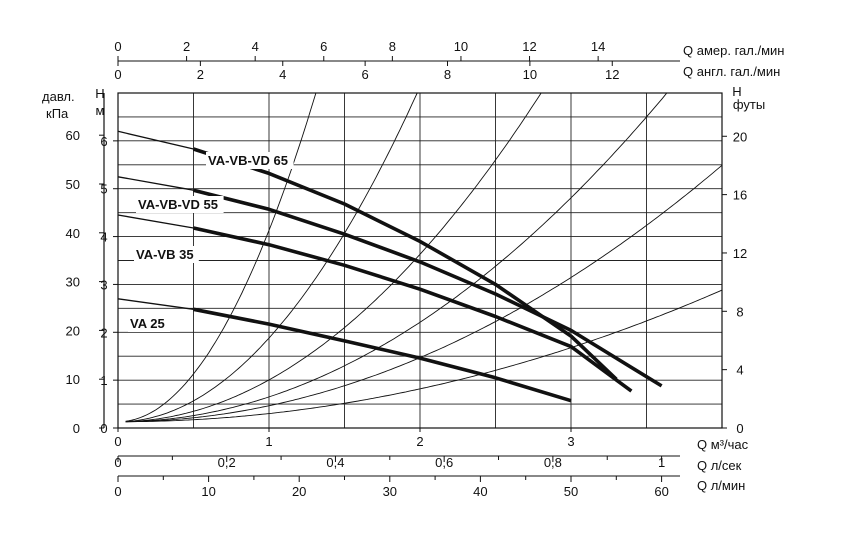 This screenshot has height=539, width=850. What do you see at coordinates (749, 104) in the screenshot?
I see `axis-label-ft-line2: футы` at bounding box center [749, 104].